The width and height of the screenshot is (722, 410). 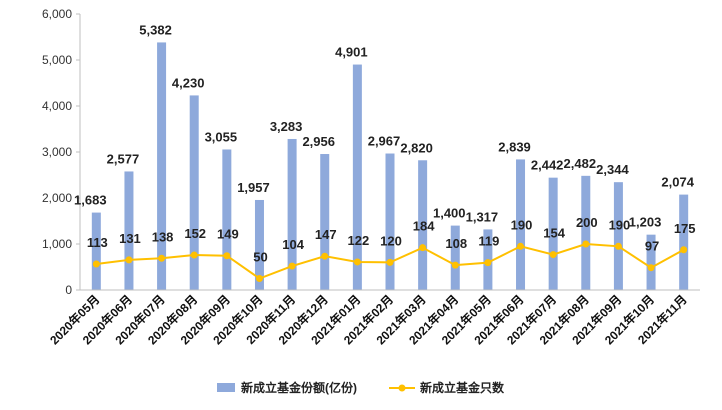 What do you see at coordinates (299, 387) in the screenshot?
I see `legend-bar-label: 新成立基金份额(亿份)` at bounding box center [299, 387].